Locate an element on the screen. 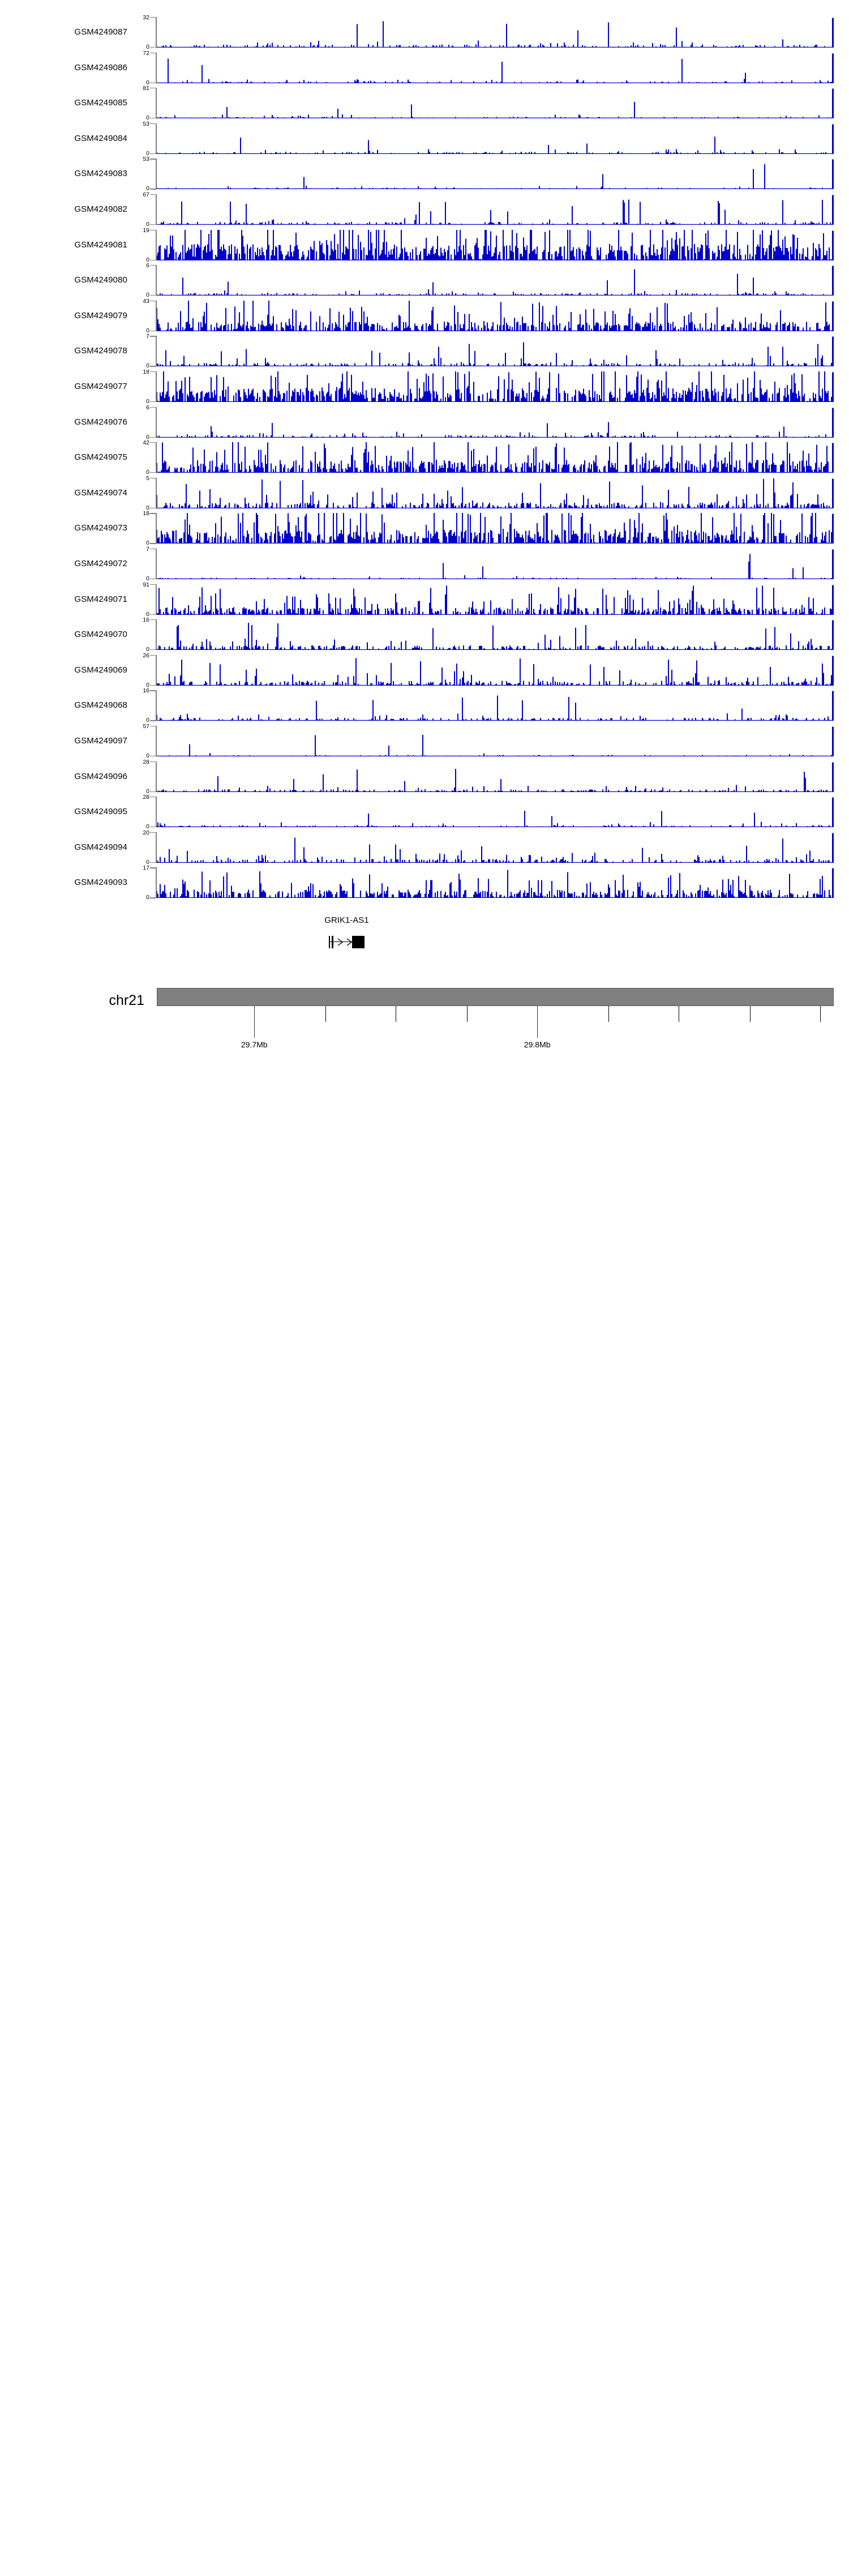 The height and width of the screenshot is (2576, 849). chromosome-bar is located at coordinates (495, 997).